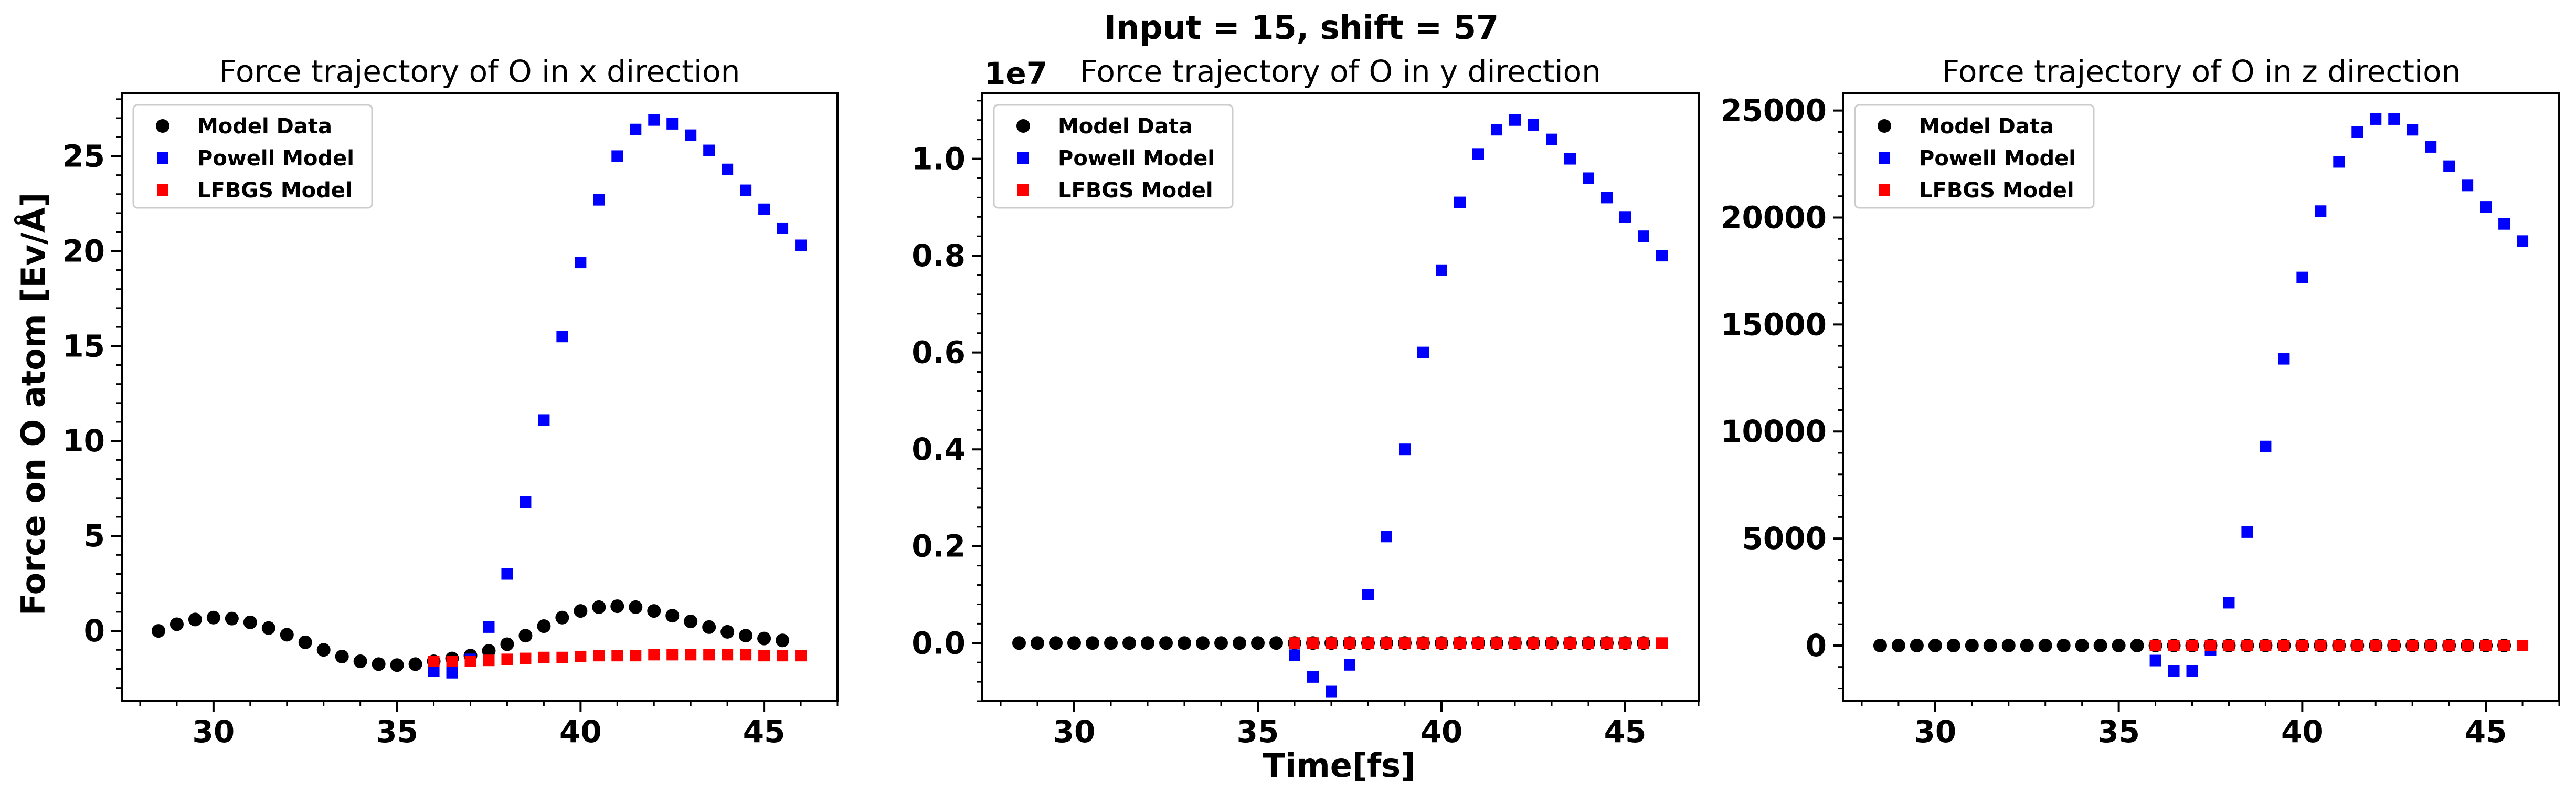  What do you see at coordinates (1774, 324) in the screenshot?
I see `y-tick-label: 15000` at bounding box center [1774, 324].